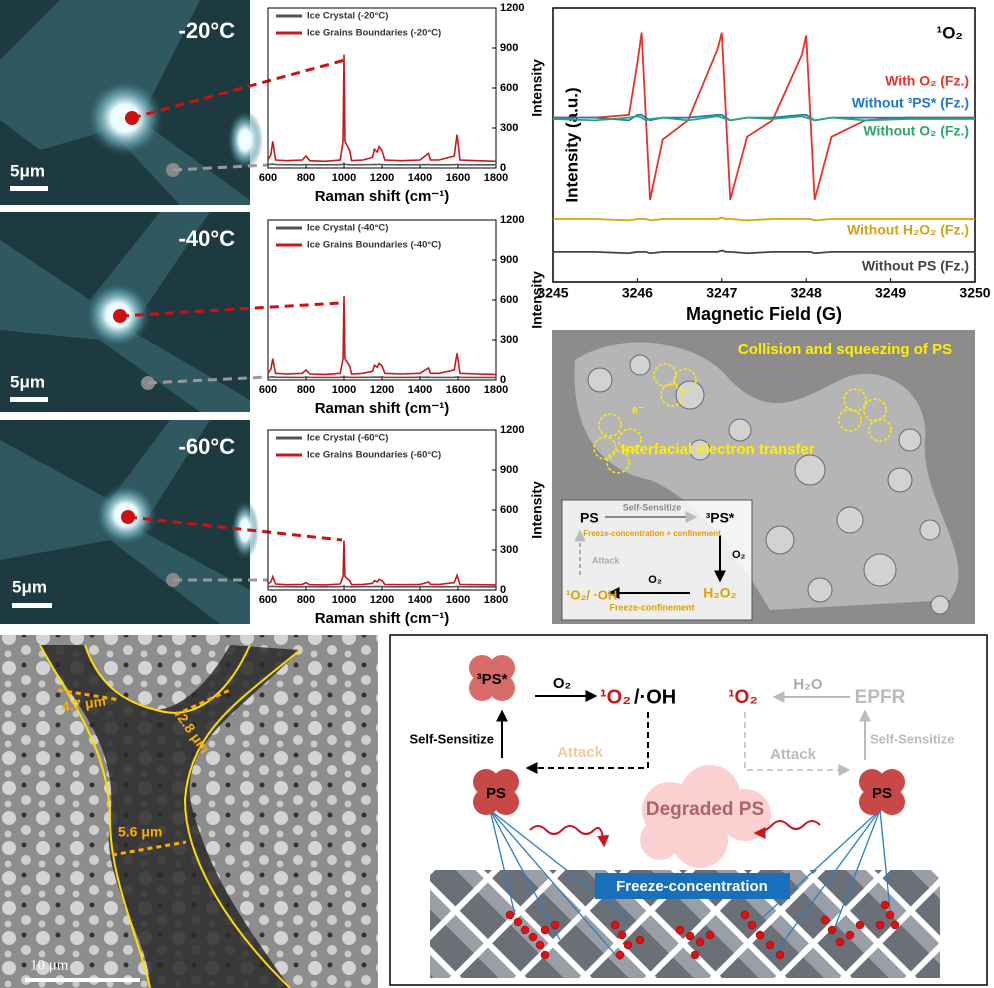 This screenshot has width=994, height=988. Describe the element at coordinates (268, 390) in the screenshot. I see `x-tick-label: 600` at that location.